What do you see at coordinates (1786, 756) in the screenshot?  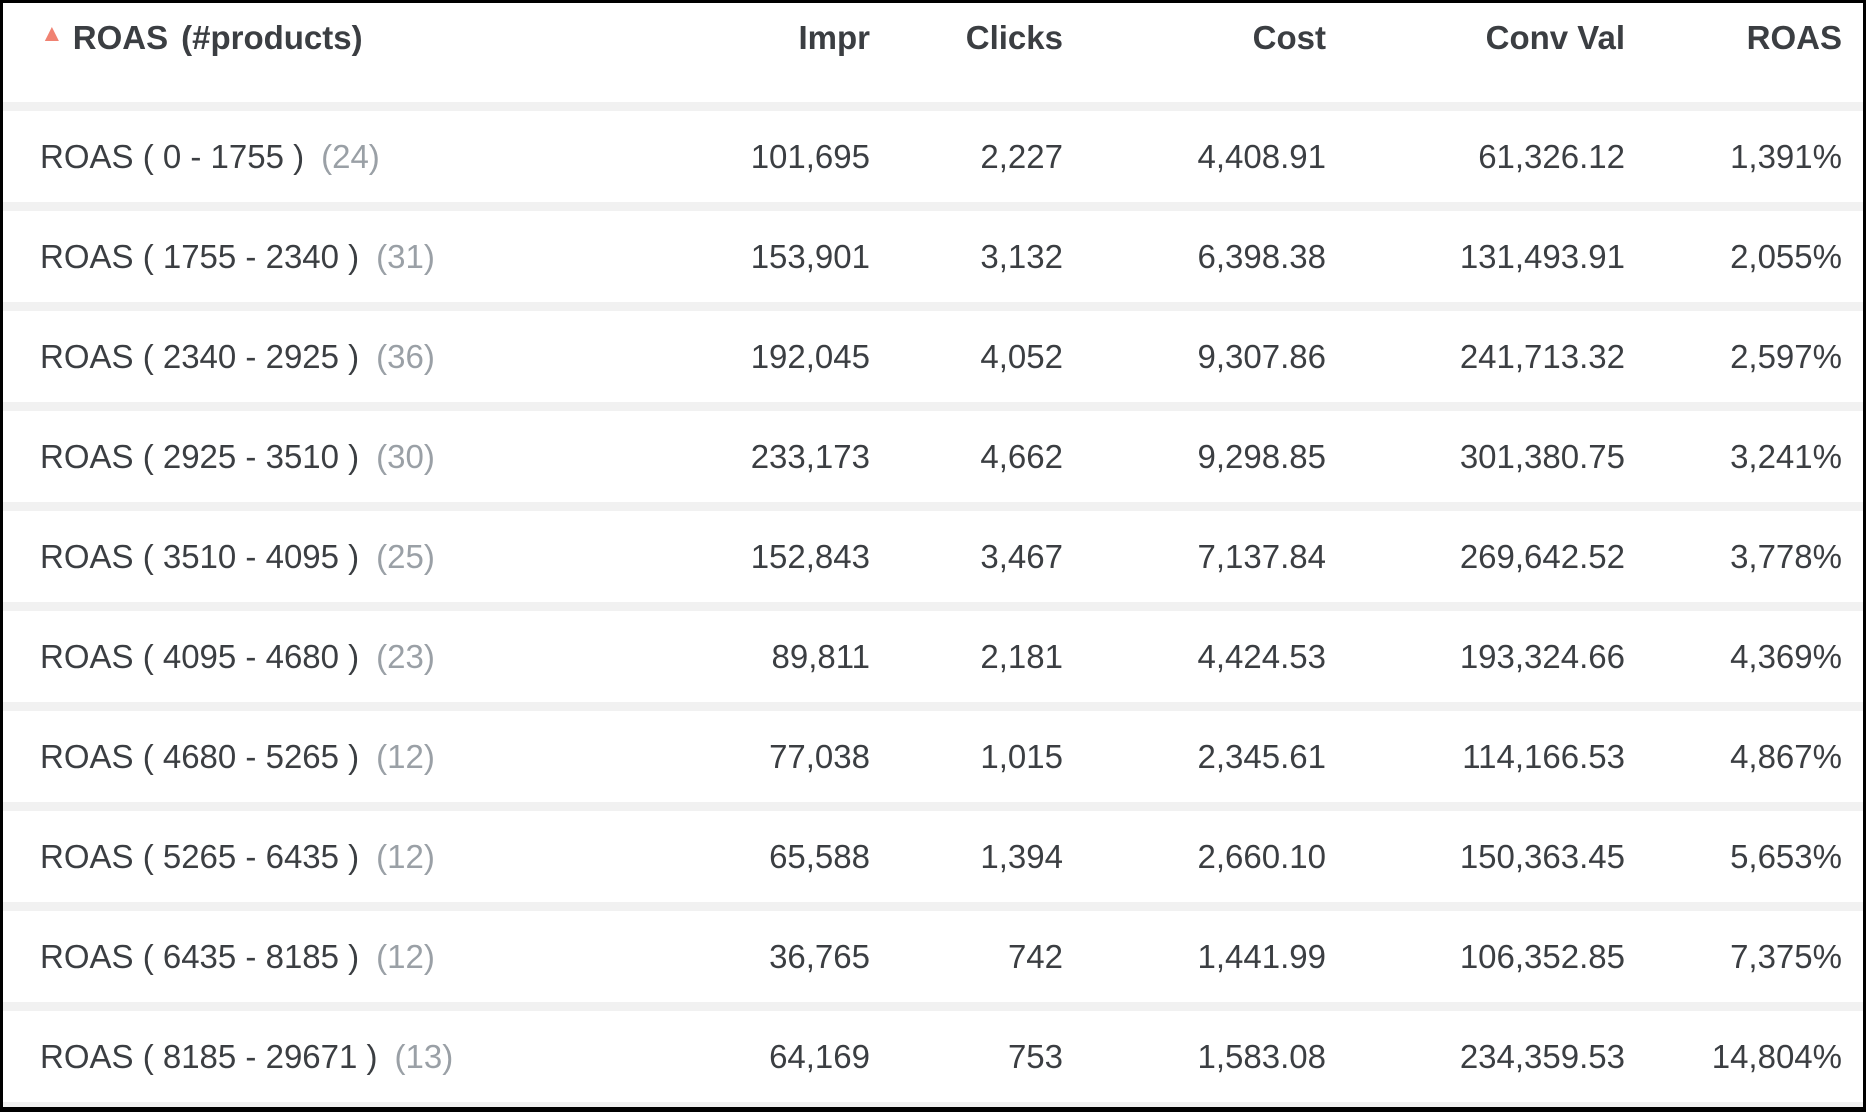 I see `roas-value: 4,867%` at bounding box center [1786, 756].